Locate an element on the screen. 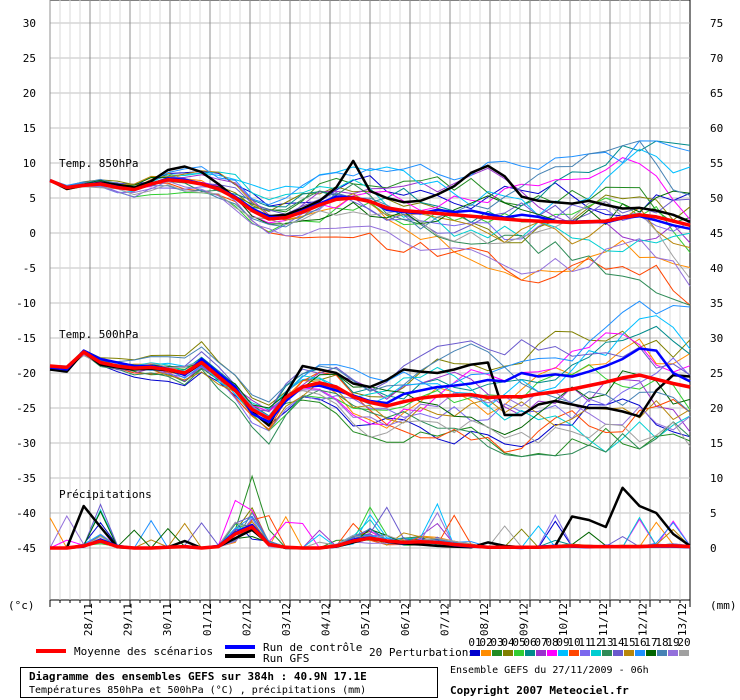 Image resolution: width=740 pixels, height=700 pixels. legend-perturbation-id: 18 is located at coordinates (661, 642).